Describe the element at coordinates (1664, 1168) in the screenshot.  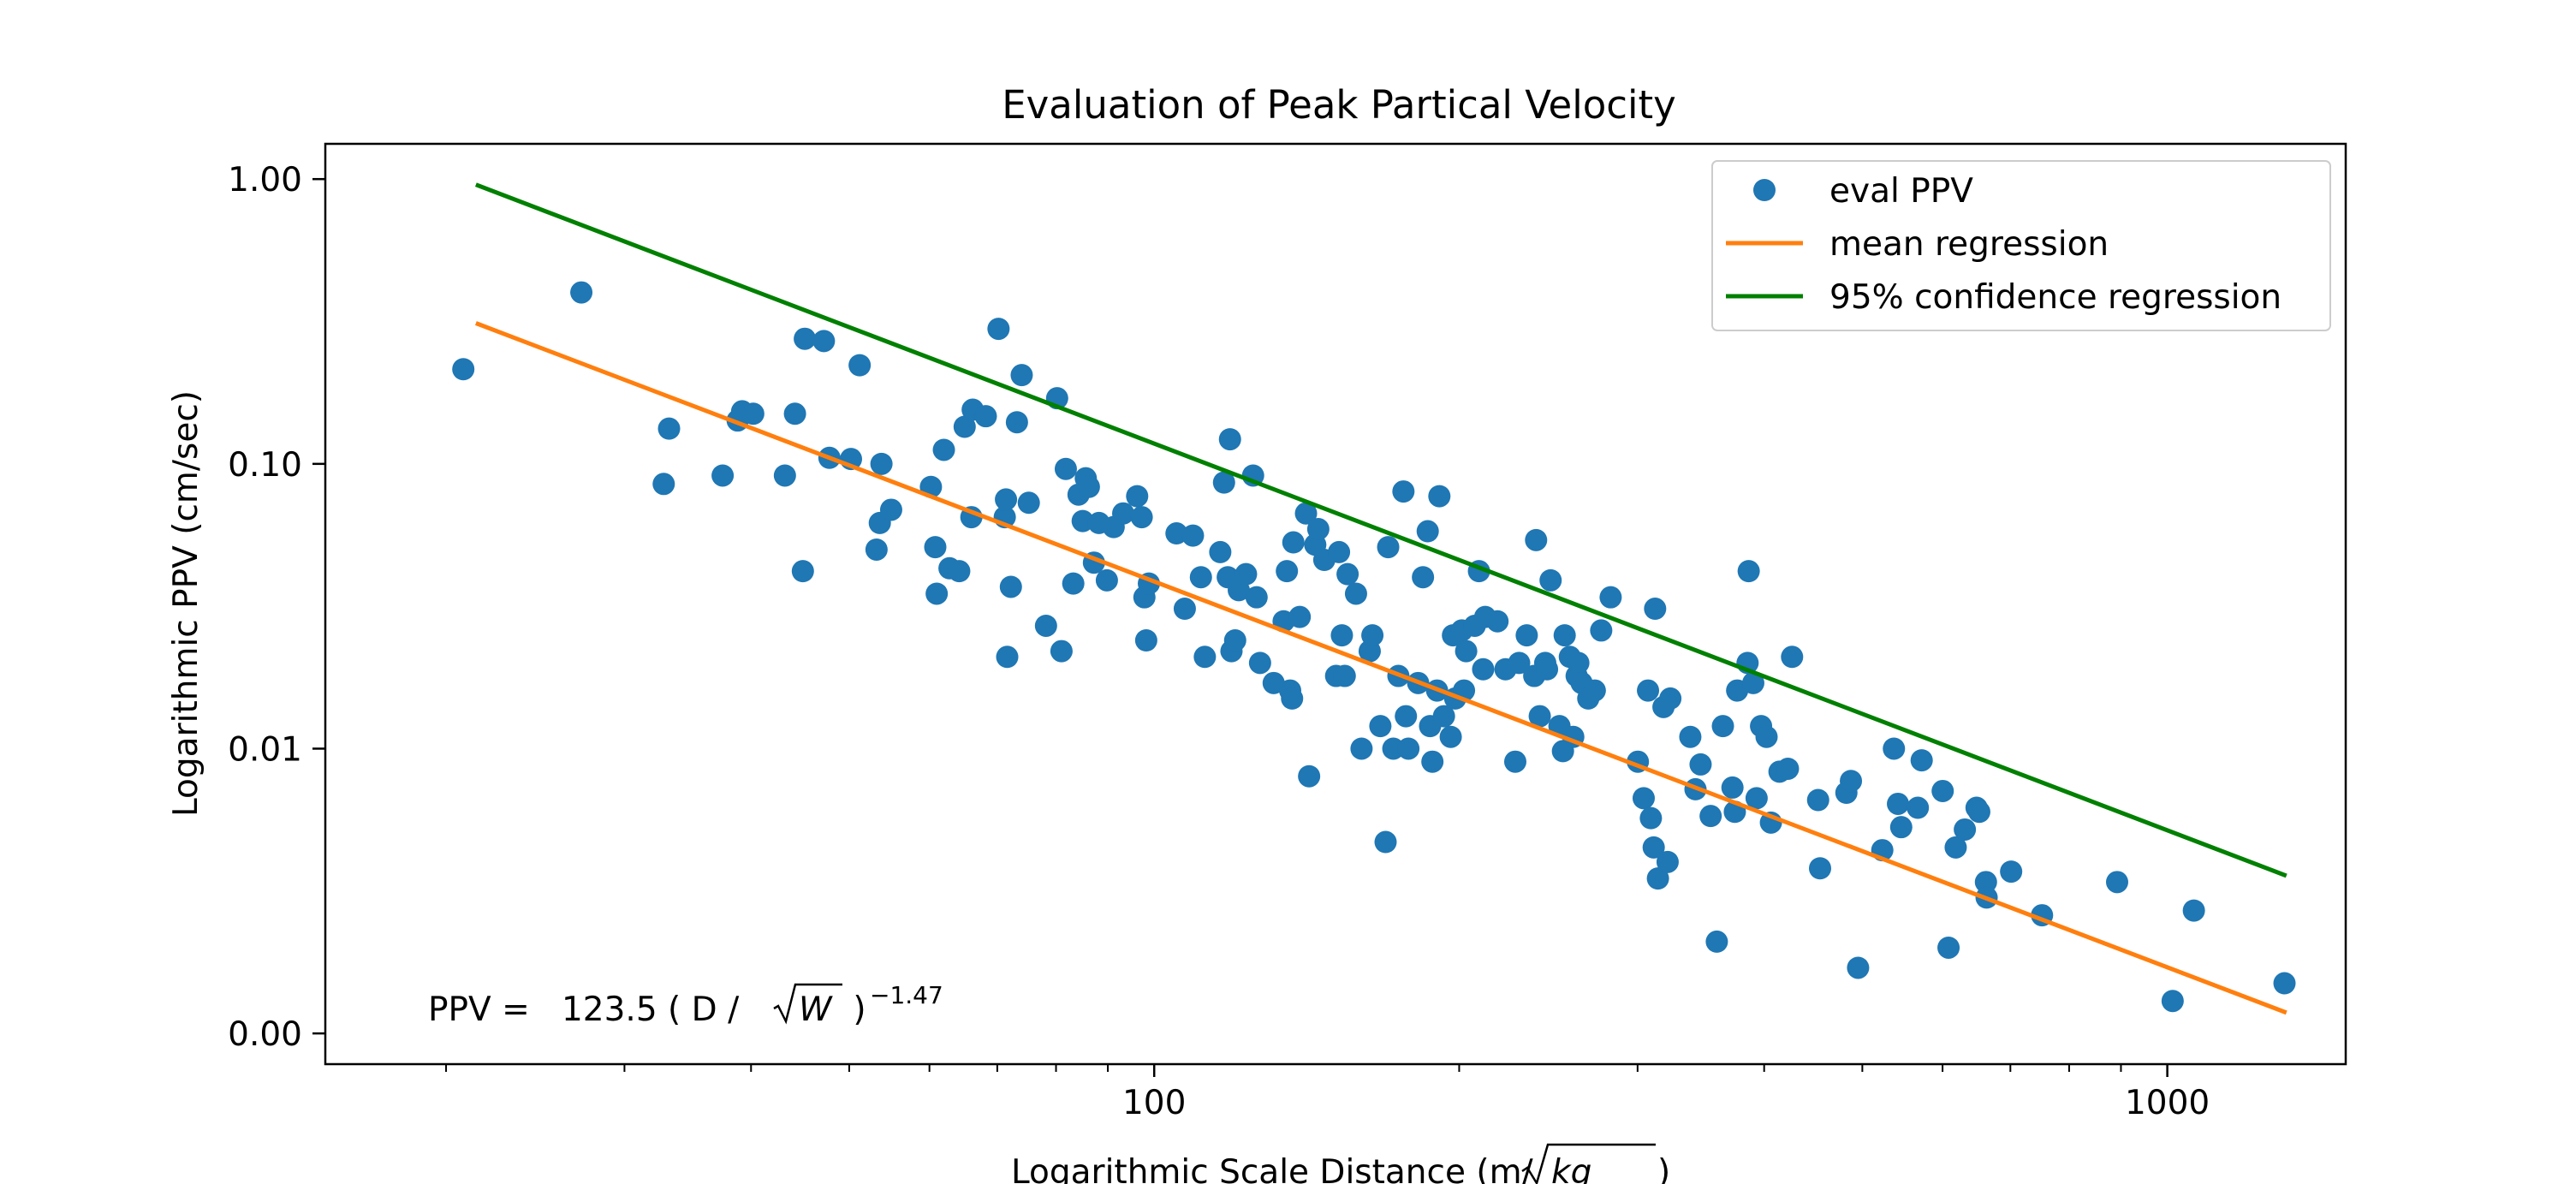
I see `x-axis-label-suffix: )` at that location.